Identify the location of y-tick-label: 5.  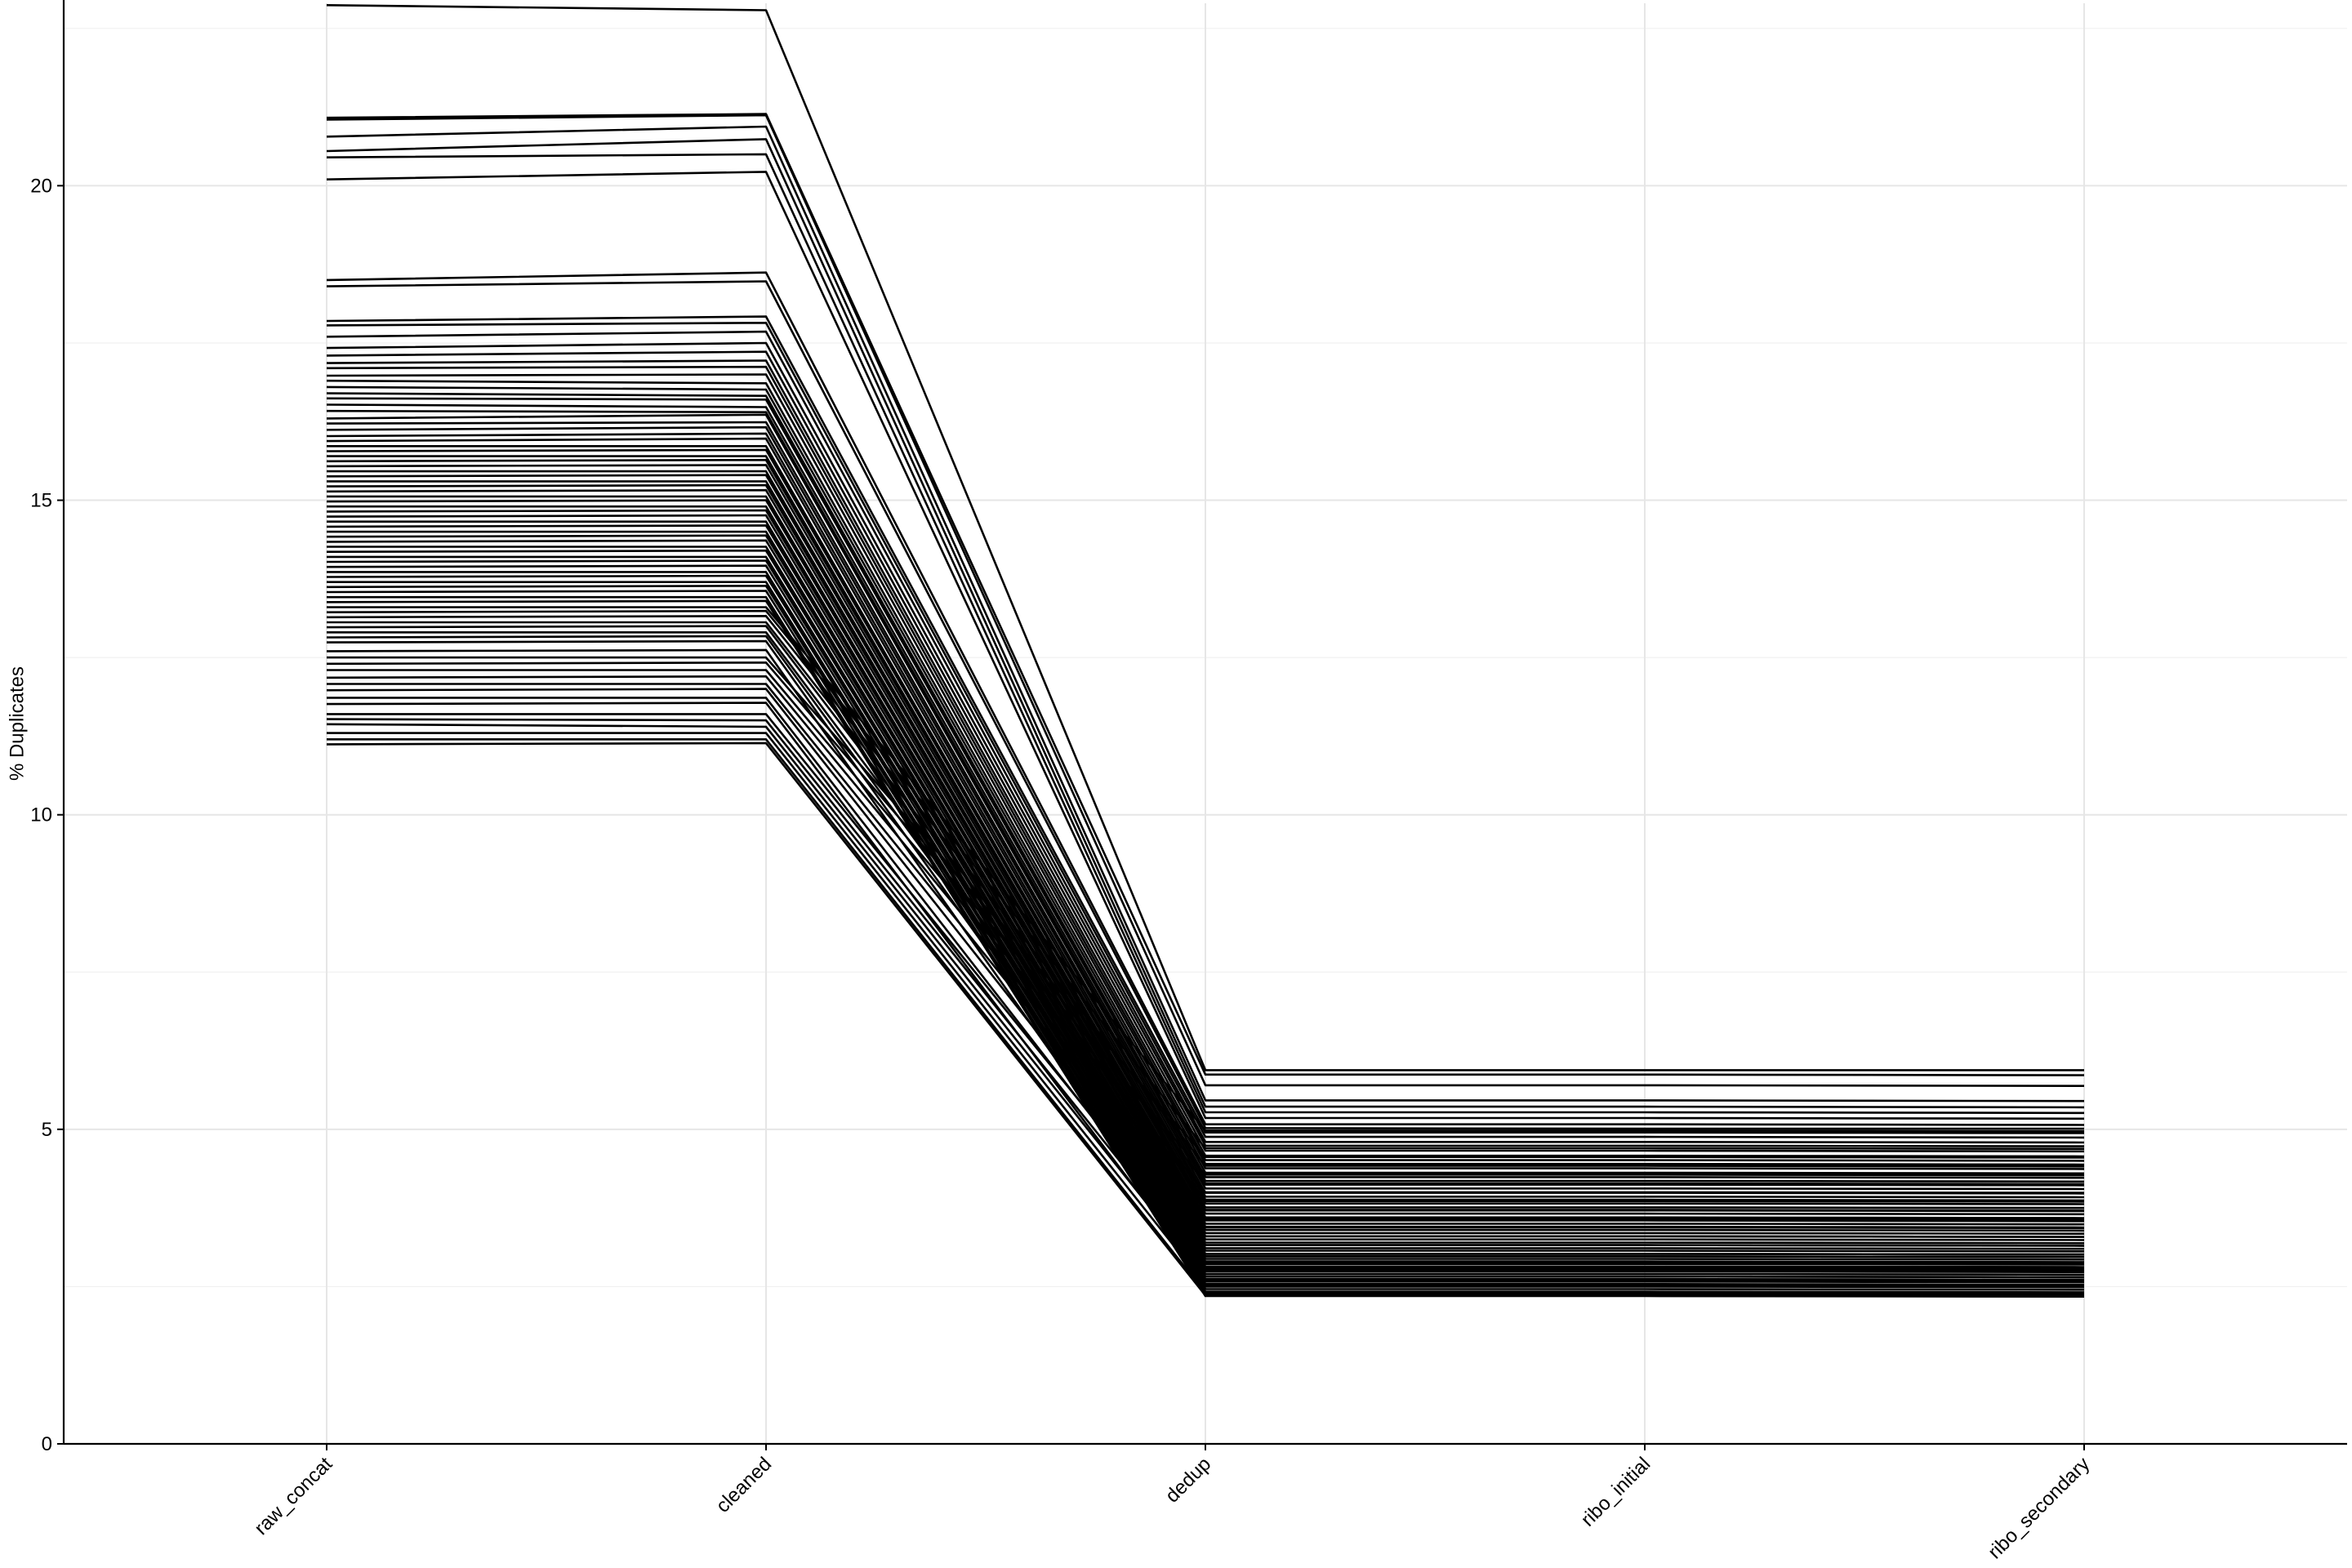
(47, 1130).